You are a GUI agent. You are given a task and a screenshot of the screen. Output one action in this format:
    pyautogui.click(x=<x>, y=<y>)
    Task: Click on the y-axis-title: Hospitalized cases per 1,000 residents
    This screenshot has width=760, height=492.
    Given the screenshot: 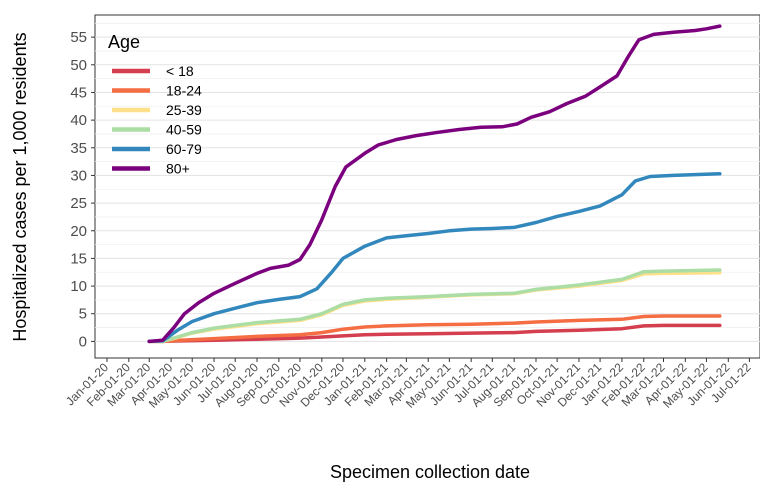 What is the action you would take?
    pyautogui.click(x=20, y=186)
    